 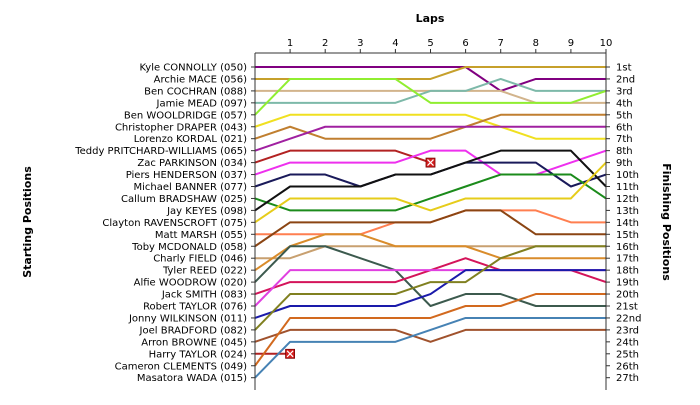 I want to click on driver-start-label: Jay KEYES (098), so click(x=206, y=211).